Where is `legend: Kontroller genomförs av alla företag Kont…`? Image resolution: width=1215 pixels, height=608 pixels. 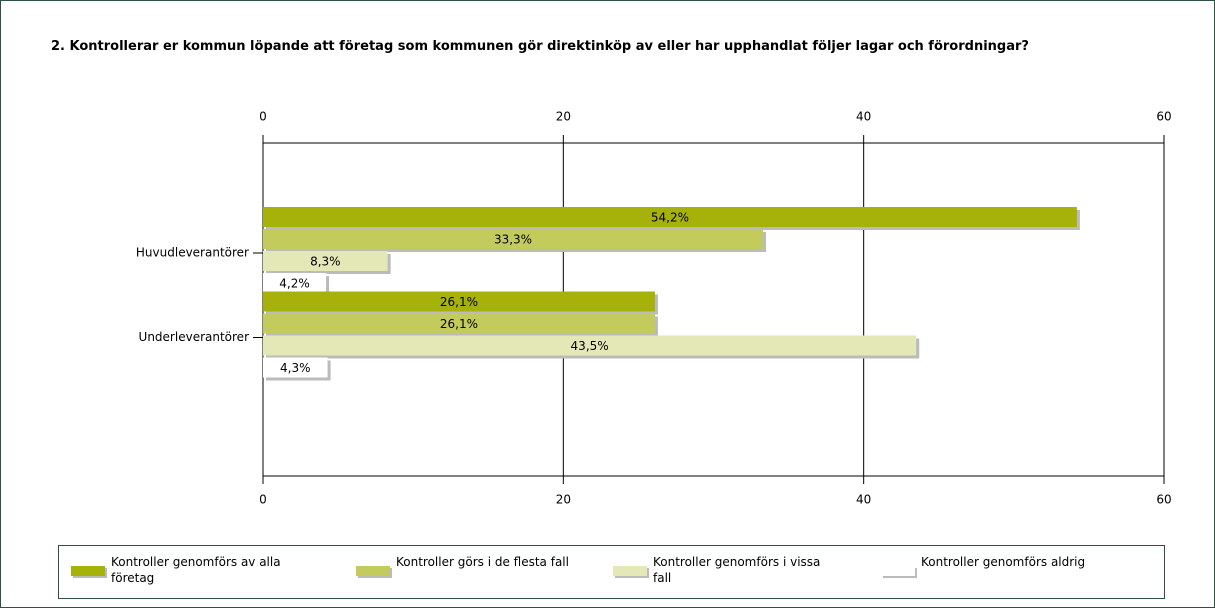
legend: Kontroller genomförs av alla företag Kont… is located at coordinates (611, 572).